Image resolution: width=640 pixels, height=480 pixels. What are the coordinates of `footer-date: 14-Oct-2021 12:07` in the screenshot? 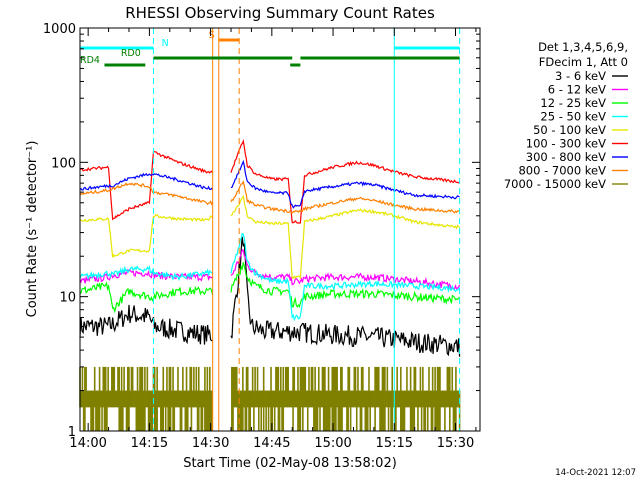 It's located at (595, 473).